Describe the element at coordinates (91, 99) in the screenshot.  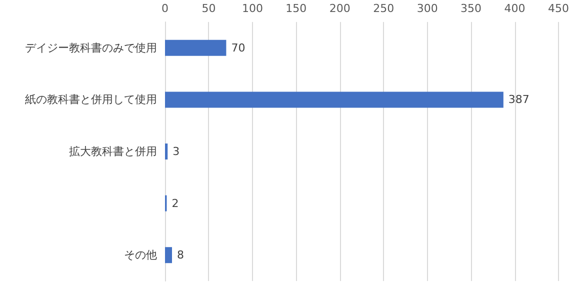
I see `y-tick-label: 紙の教科書と併用して使用` at that location.